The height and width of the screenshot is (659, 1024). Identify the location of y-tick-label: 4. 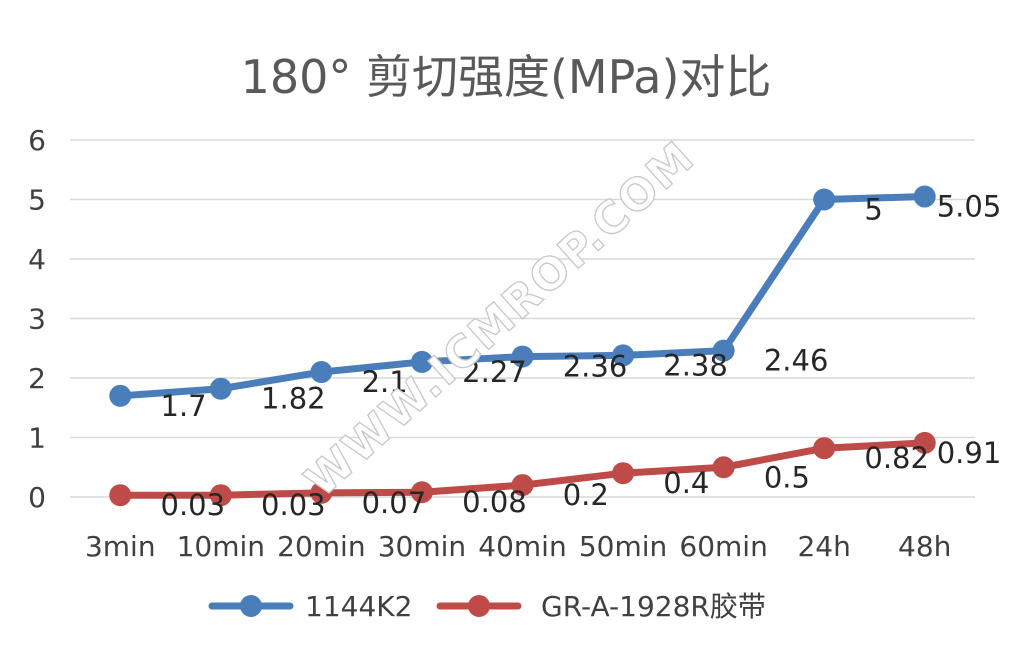
(37, 259).